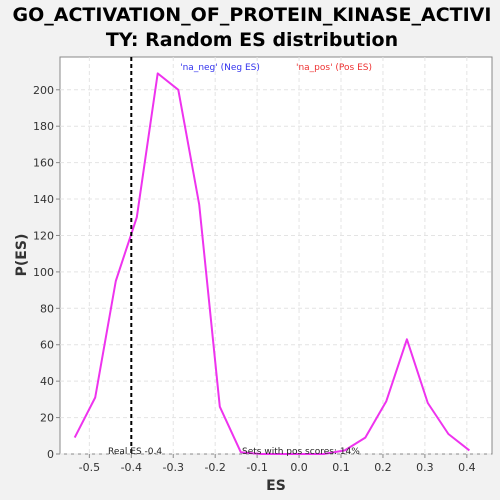 Image resolution: width=500 pixels, height=500 pixels. Describe the element at coordinates (43, 199) in the screenshot. I see `y-tick-label: 140` at that location.